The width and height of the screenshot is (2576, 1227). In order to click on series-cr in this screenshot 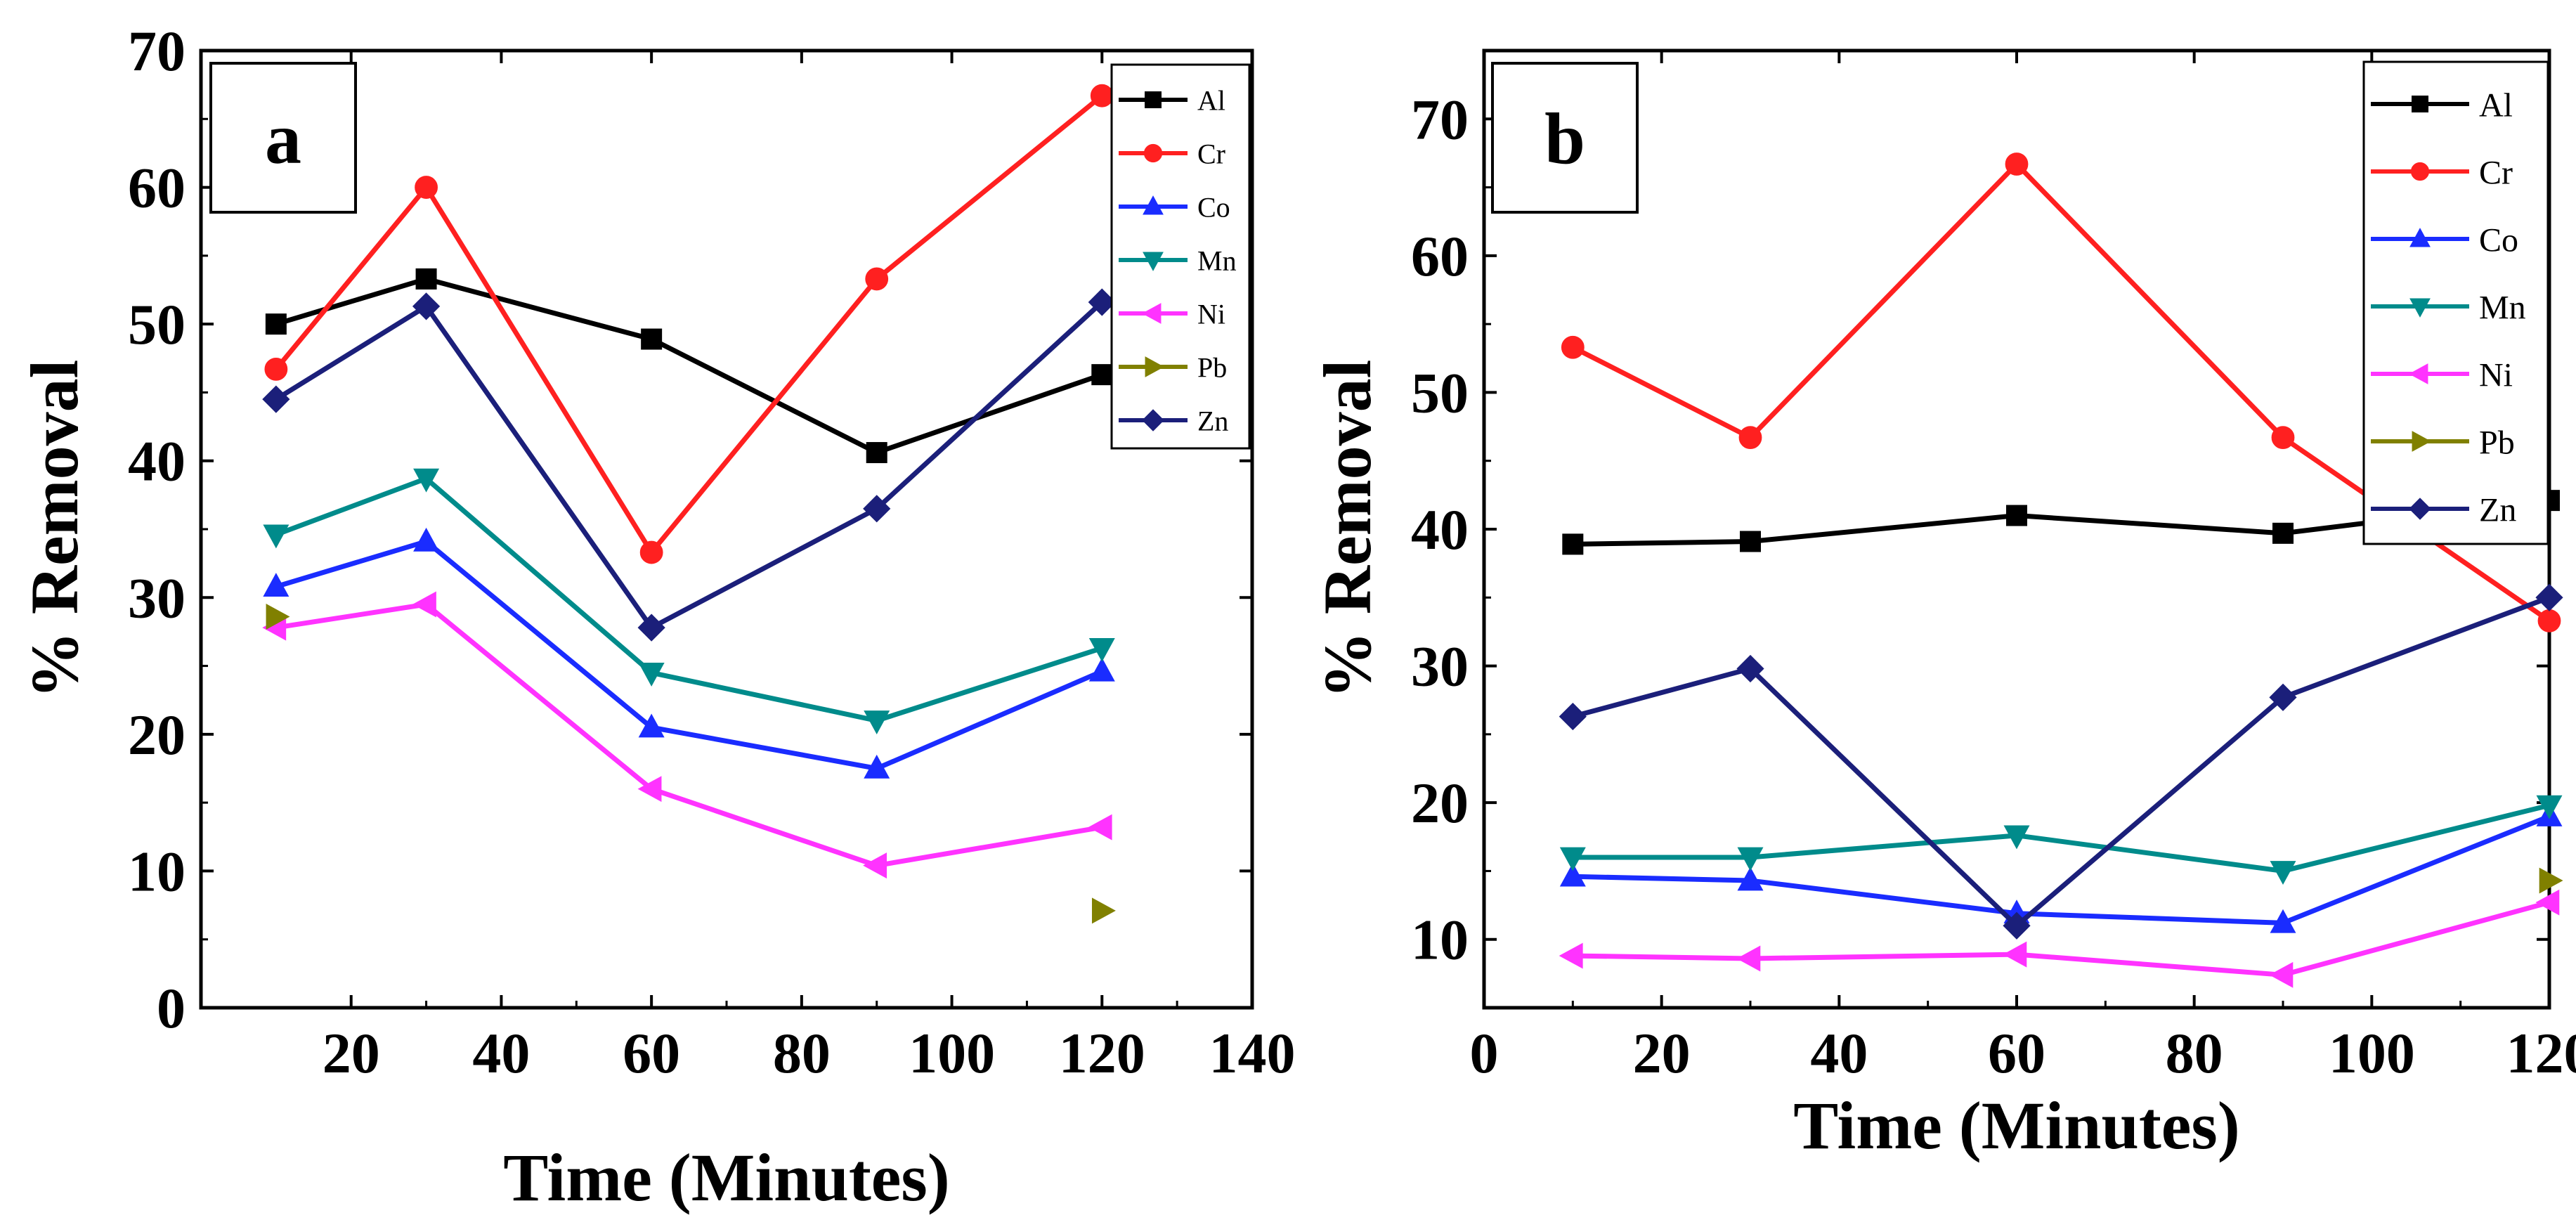, I will do `click(689, 324)`.